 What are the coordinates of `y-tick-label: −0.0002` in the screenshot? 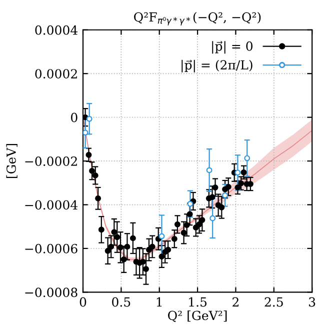 It's located at (51, 161).